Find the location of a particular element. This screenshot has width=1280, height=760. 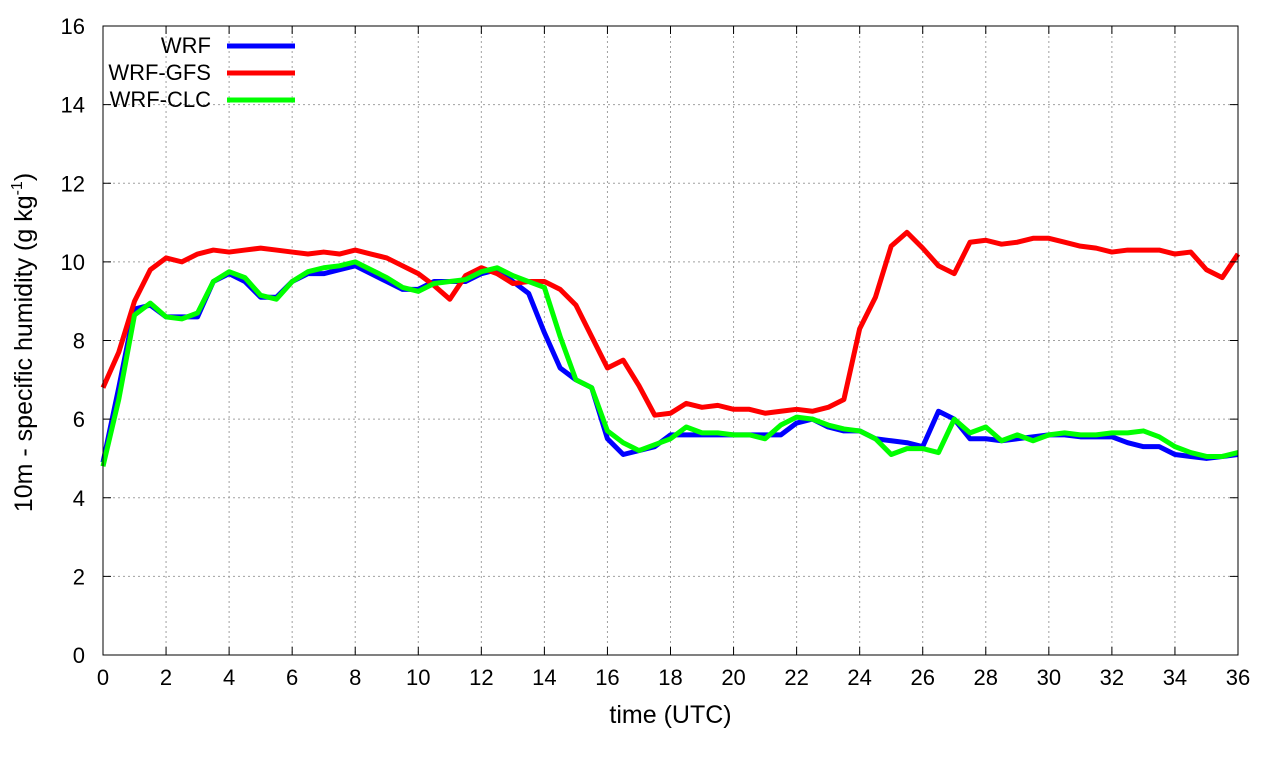

x-tick-label: 26 is located at coordinates (922, 677).